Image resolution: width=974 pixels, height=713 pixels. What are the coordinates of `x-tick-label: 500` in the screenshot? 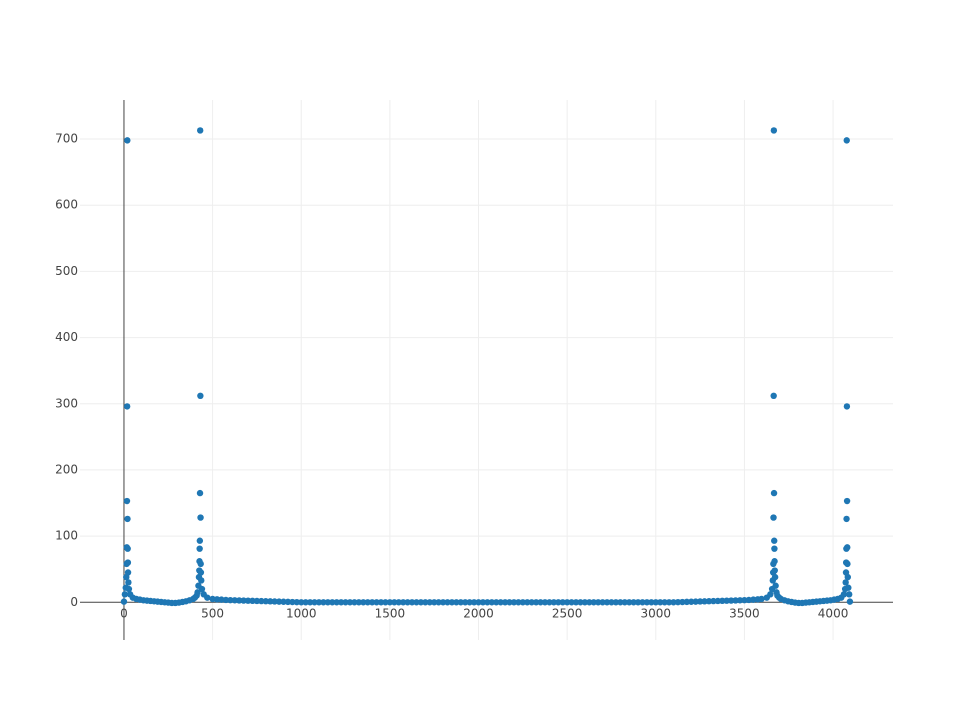 It's located at (212, 614).